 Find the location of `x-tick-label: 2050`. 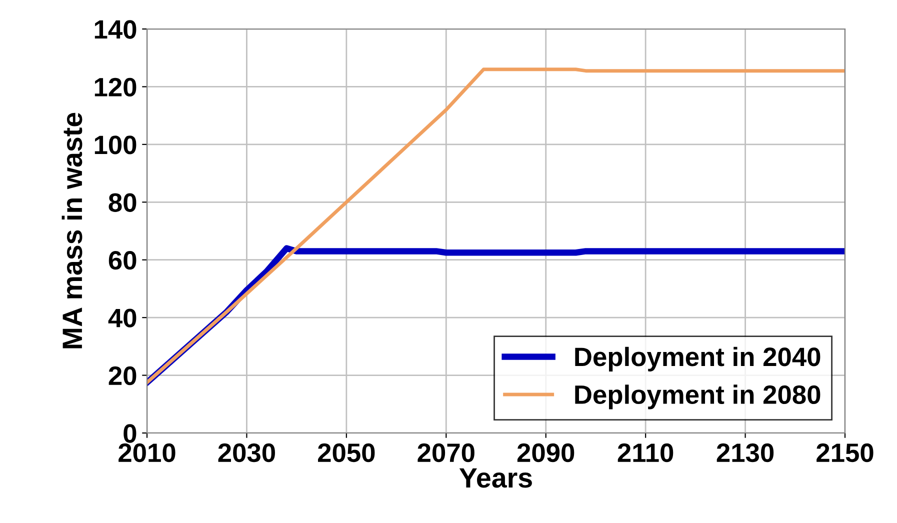

x-tick-label: 2050 is located at coordinates (346, 452).